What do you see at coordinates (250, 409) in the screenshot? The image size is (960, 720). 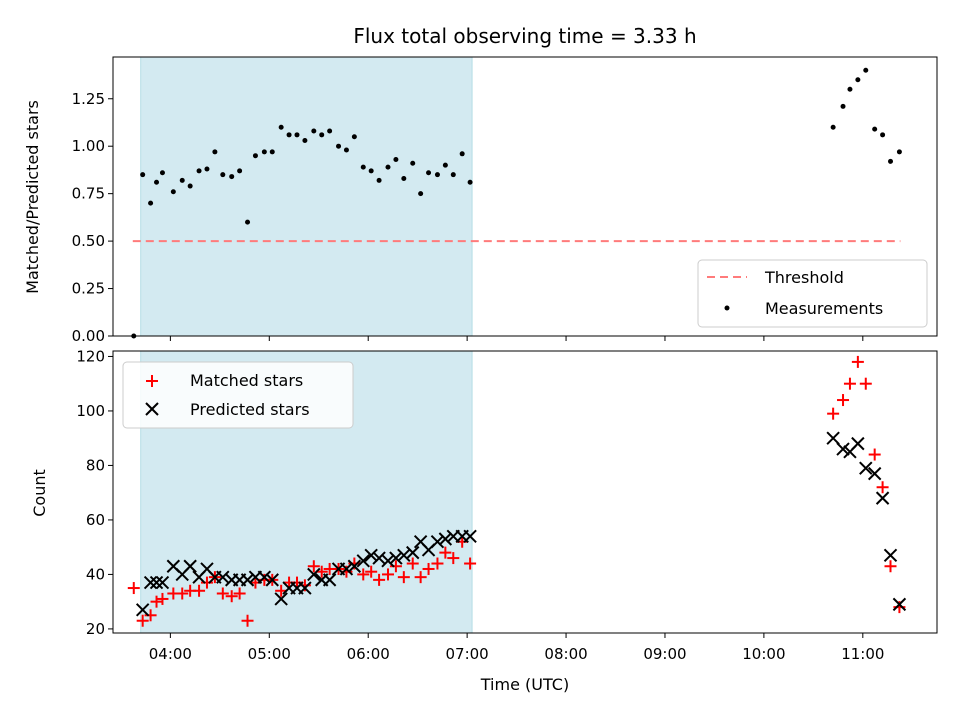 I see `predicted-legend-label: Predicted stars` at bounding box center [250, 409].